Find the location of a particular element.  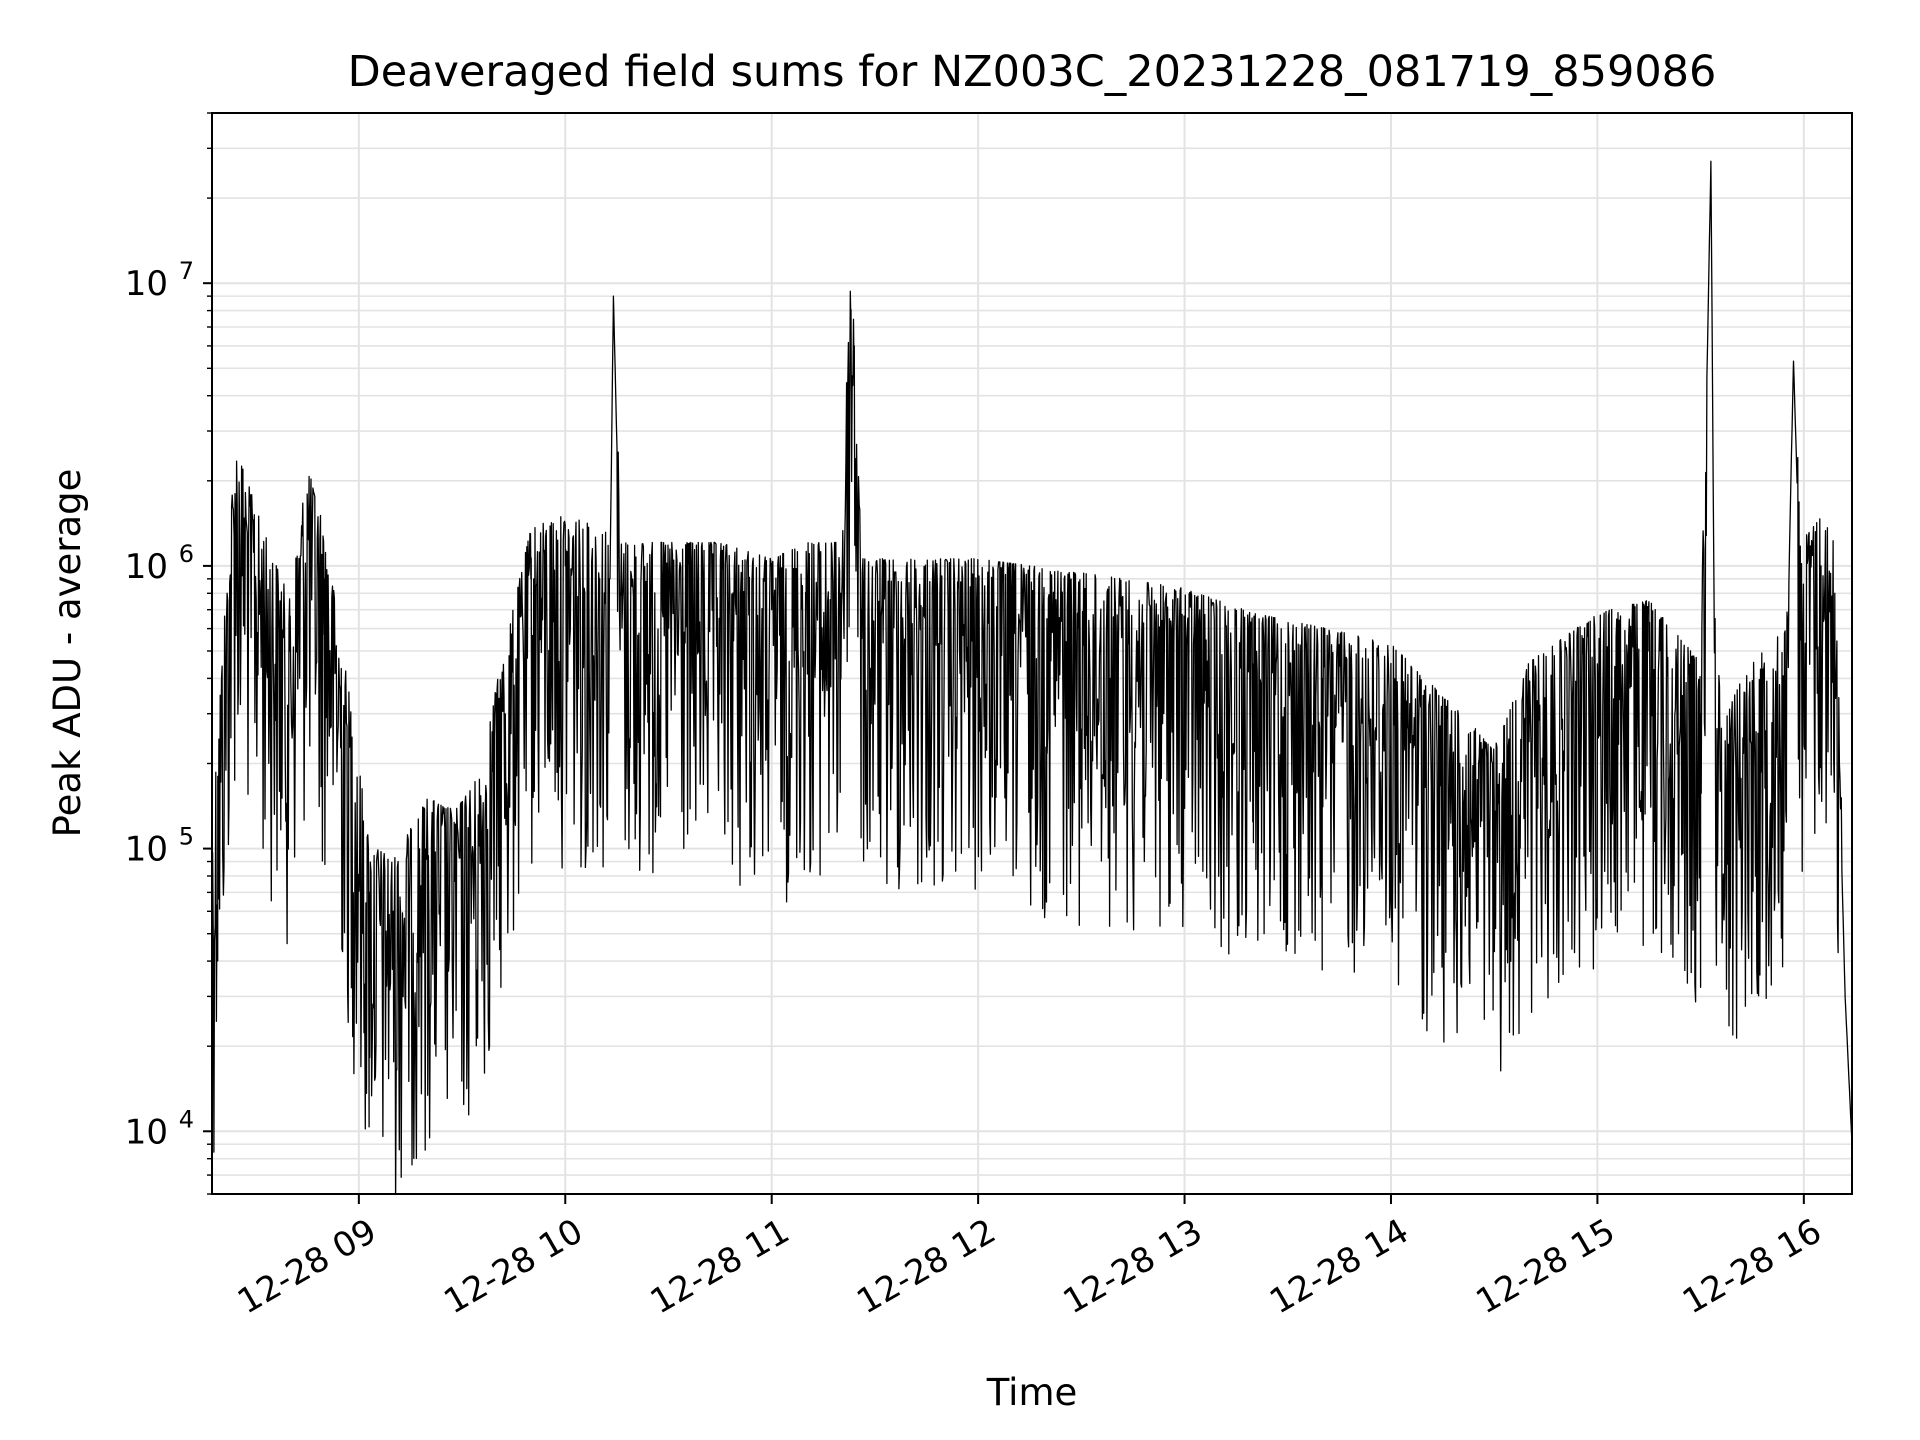

y-tick-exponent: 5 is located at coordinates (186, 837).